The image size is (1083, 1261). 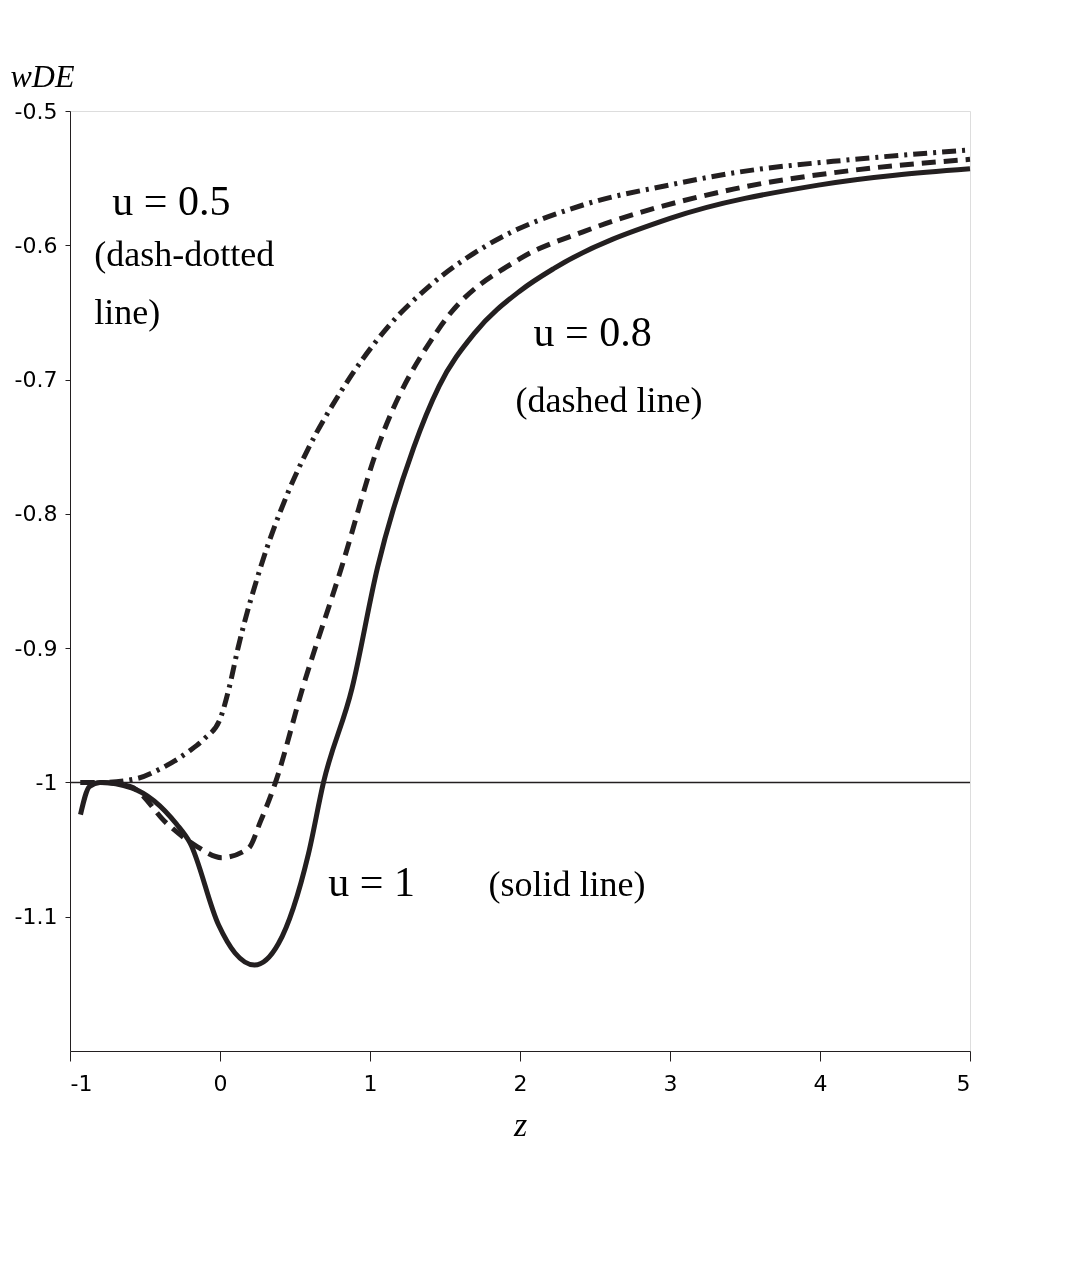 What do you see at coordinates (370, 1083) in the screenshot?
I see `x-tick-label: 1` at bounding box center [370, 1083].